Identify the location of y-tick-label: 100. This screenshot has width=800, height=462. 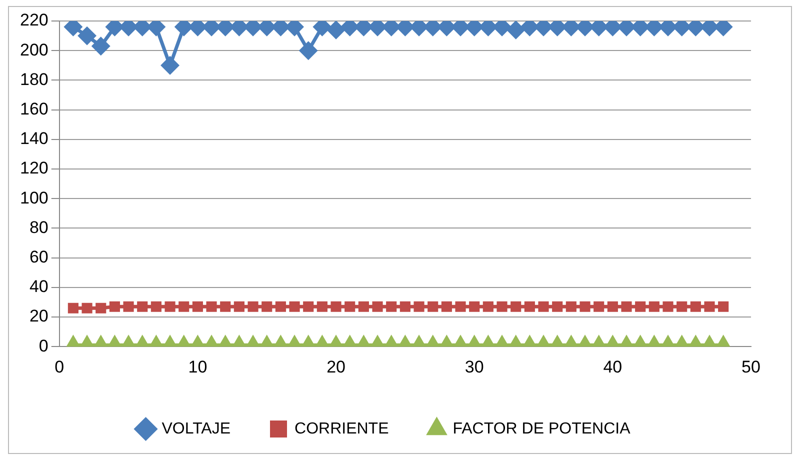
(34, 198).